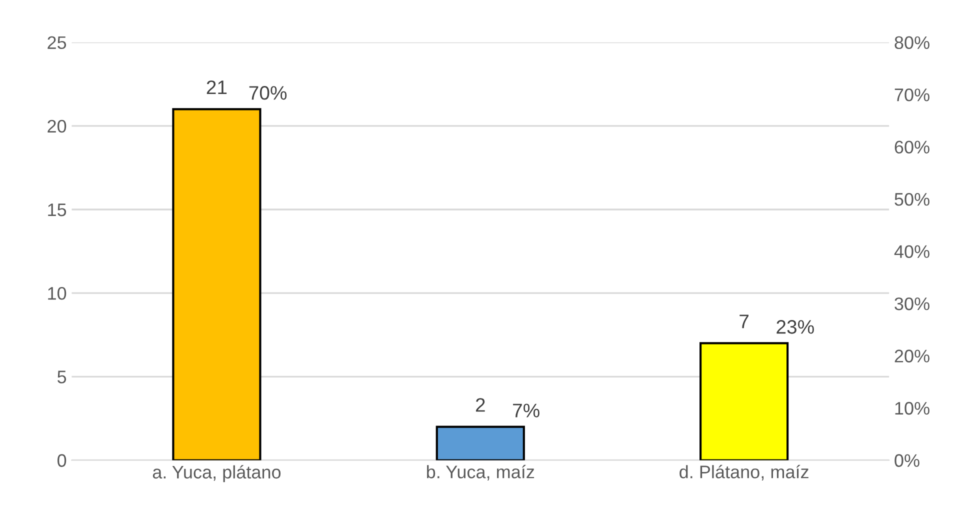 This screenshot has width=956, height=529. I want to click on y2-tick-label: 50%, so click(912, 199).